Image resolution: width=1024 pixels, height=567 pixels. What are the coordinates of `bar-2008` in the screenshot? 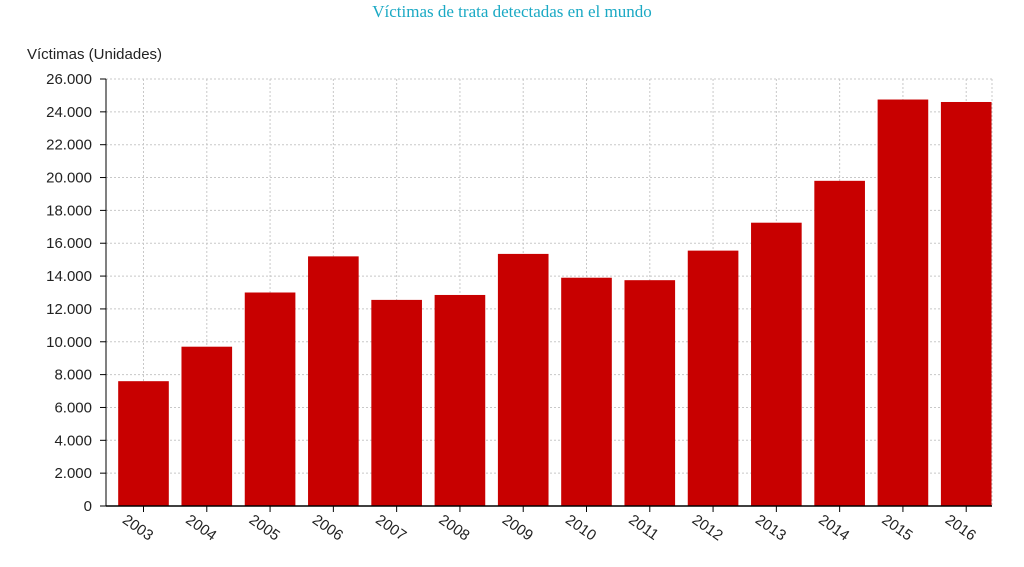 It's located at (460, 400).